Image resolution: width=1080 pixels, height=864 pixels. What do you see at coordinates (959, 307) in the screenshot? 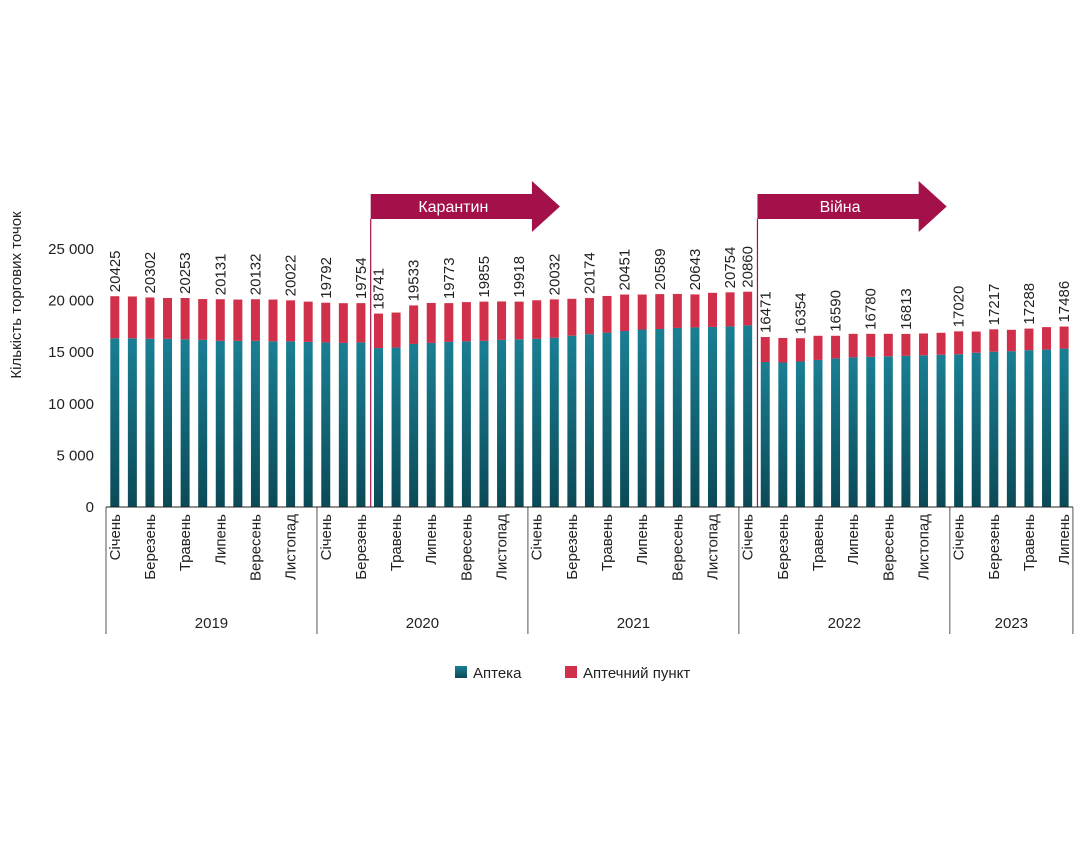
I see `total-label: 17020` at bounding box center [959, 307].